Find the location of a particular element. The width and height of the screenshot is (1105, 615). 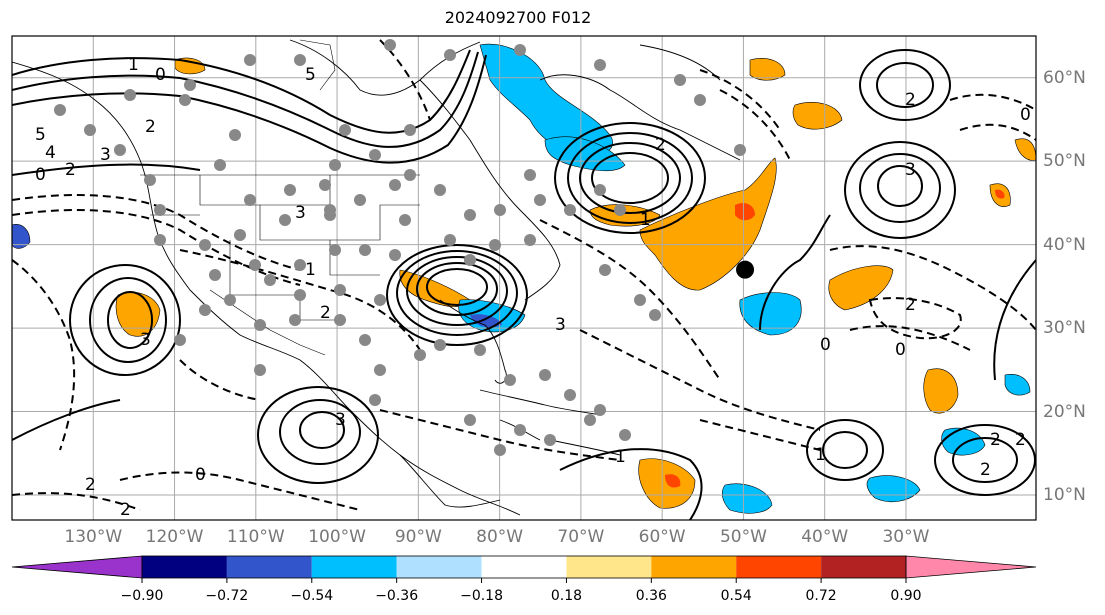

shade-blue-tropics is located at coordinates (747, 498).